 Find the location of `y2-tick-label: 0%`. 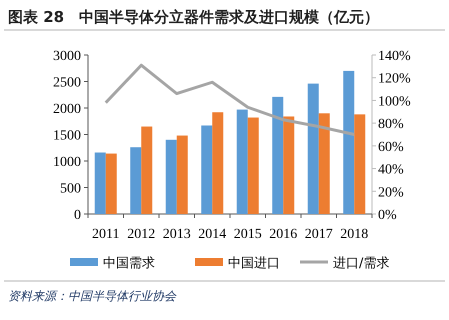

y2-tick-label: 0% is located at coordinates (387, 215).